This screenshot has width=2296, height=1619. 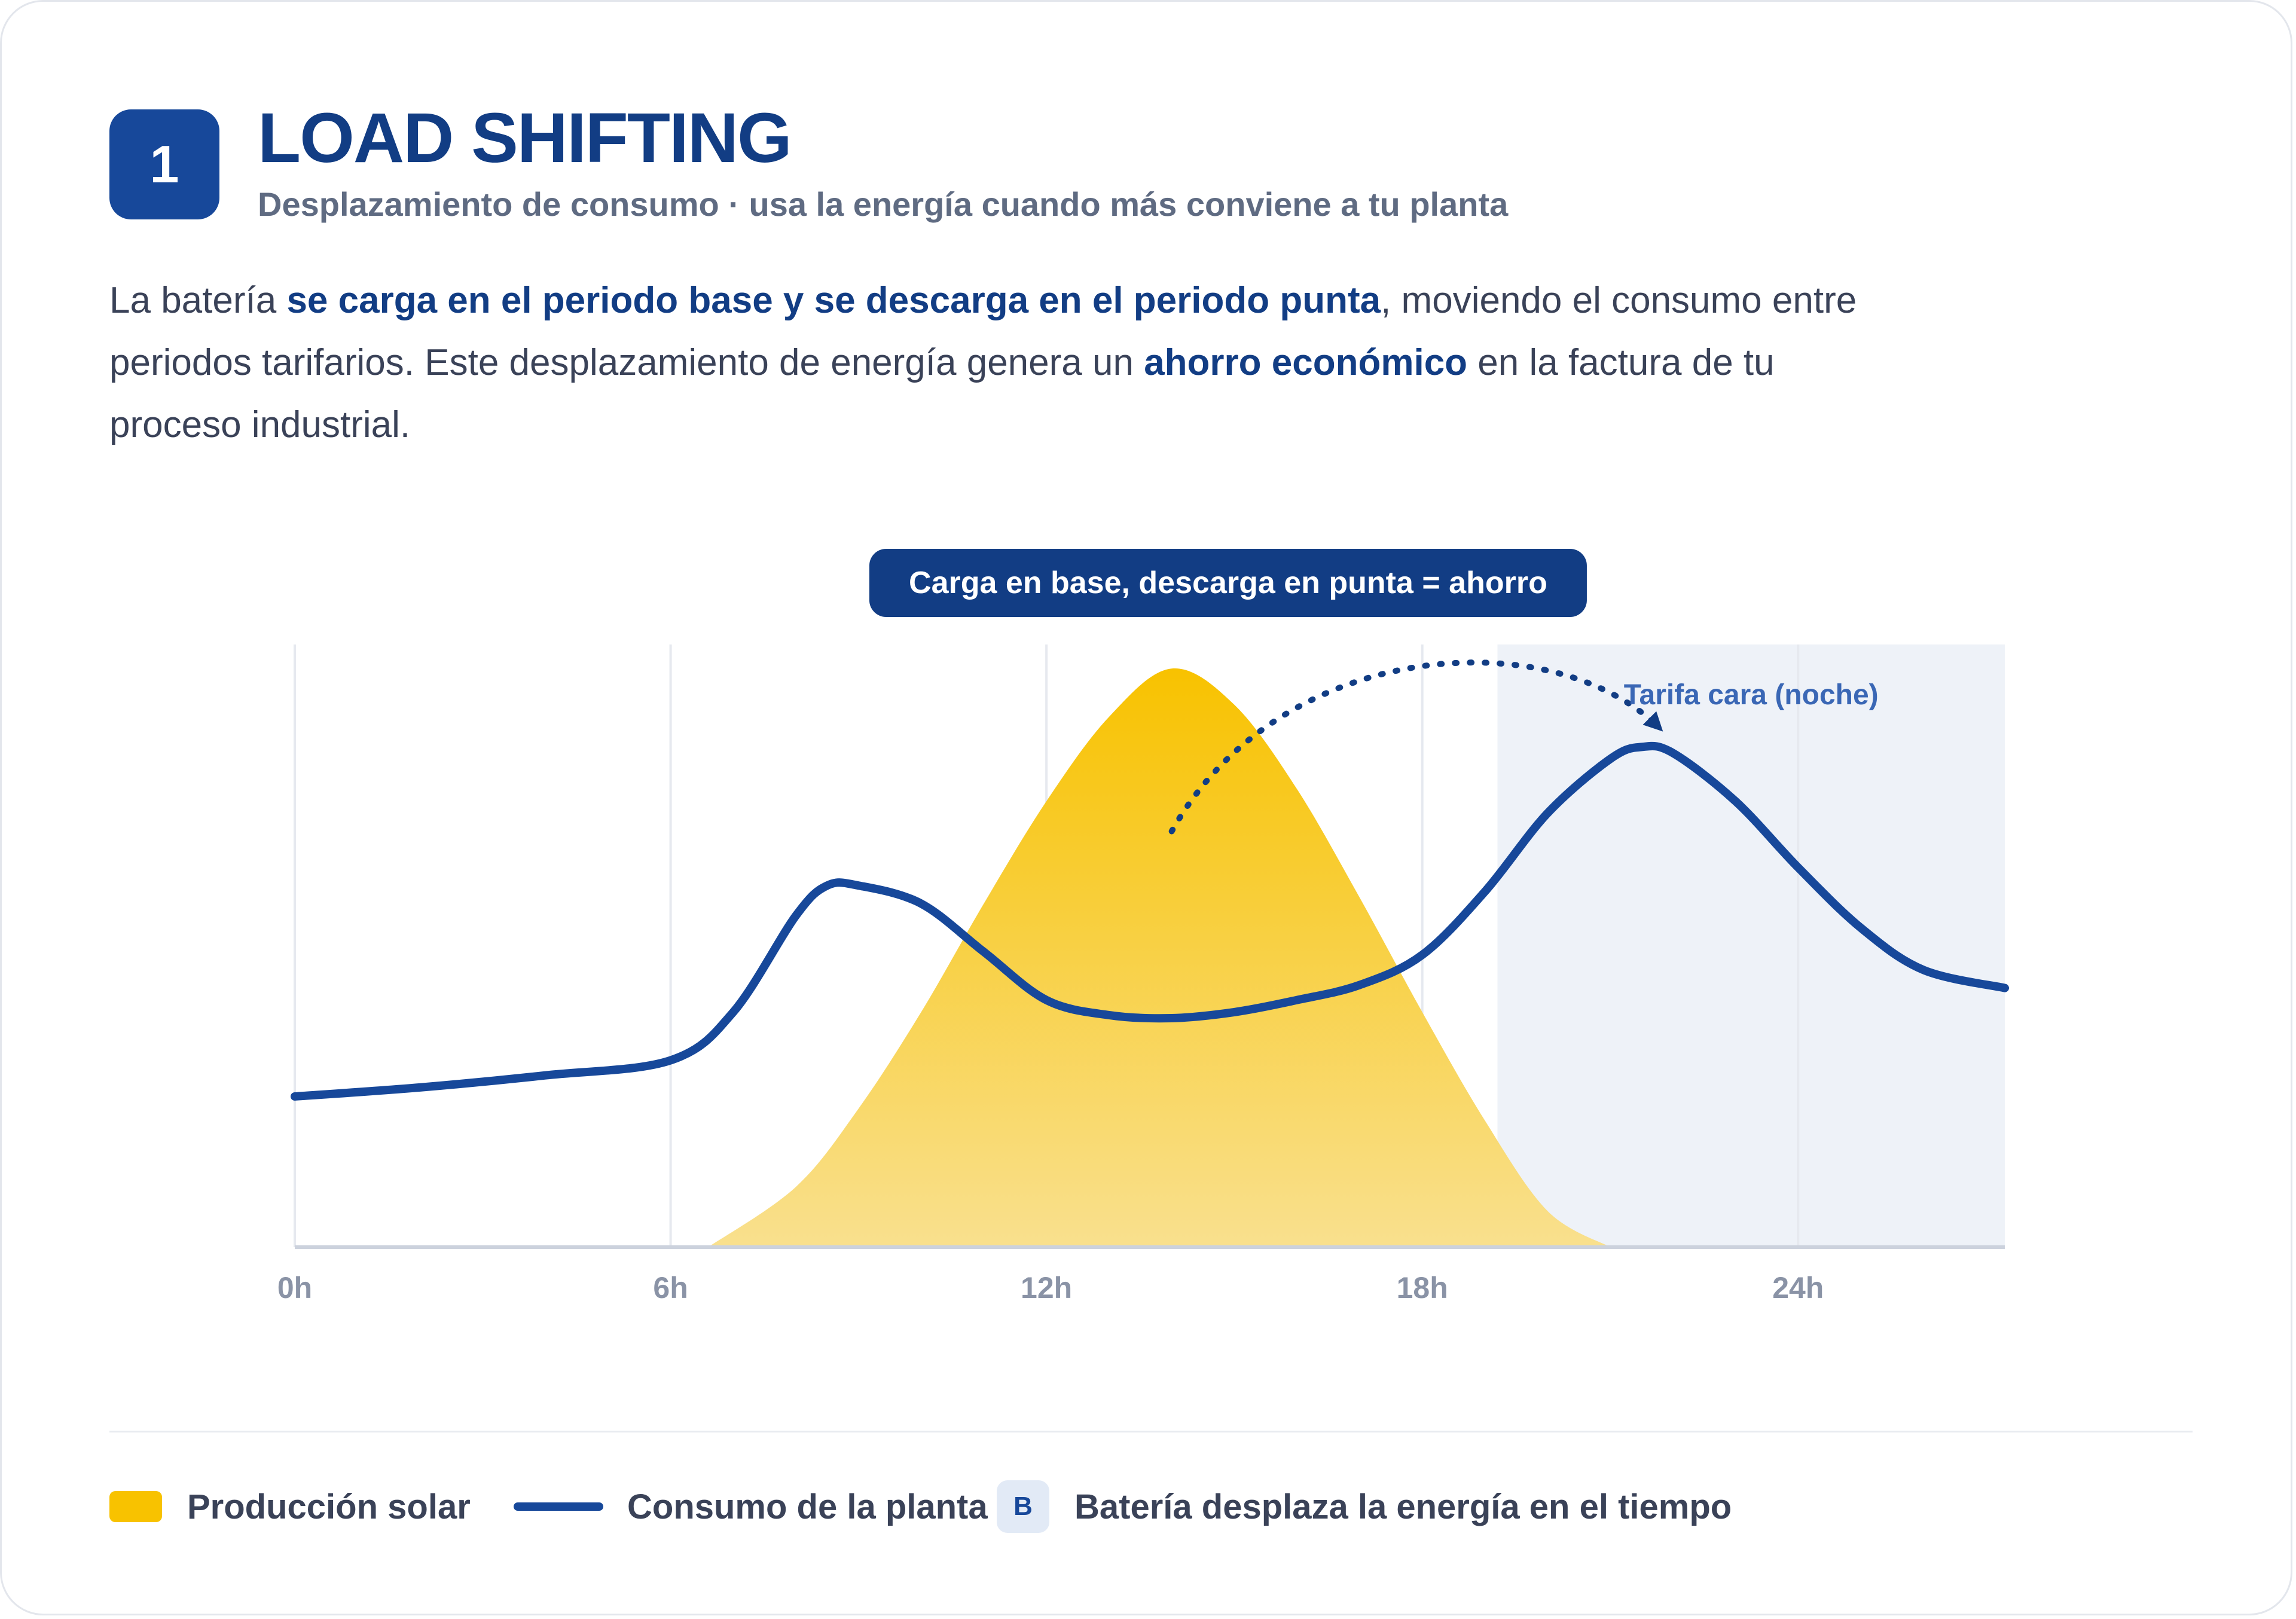 What do you see at coordinates (670, 1288) in the screenshot?
I see `x-tick-label: 6h` at bounding box center [670, 1288].